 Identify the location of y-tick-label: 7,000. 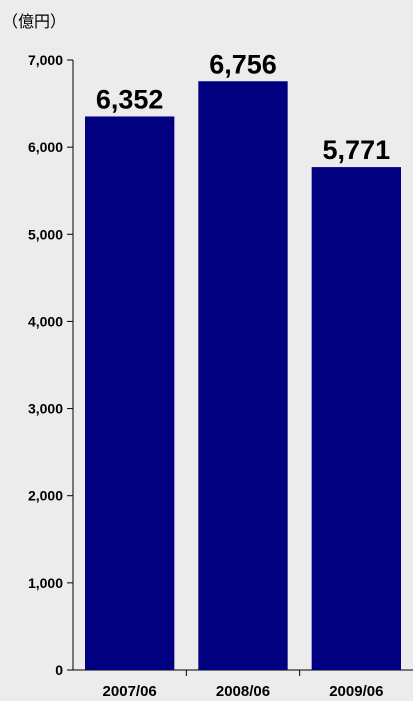
(45, 60).